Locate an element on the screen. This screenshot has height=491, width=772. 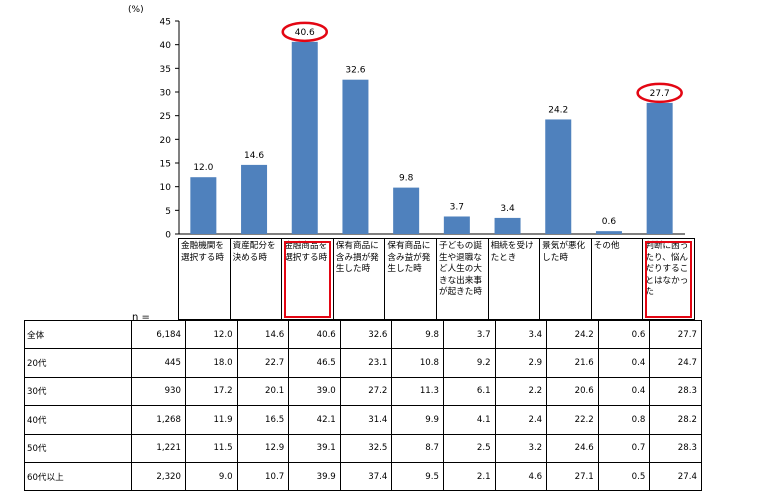
sample-size-cell: 6,184 is located at coordinates (158, 334).